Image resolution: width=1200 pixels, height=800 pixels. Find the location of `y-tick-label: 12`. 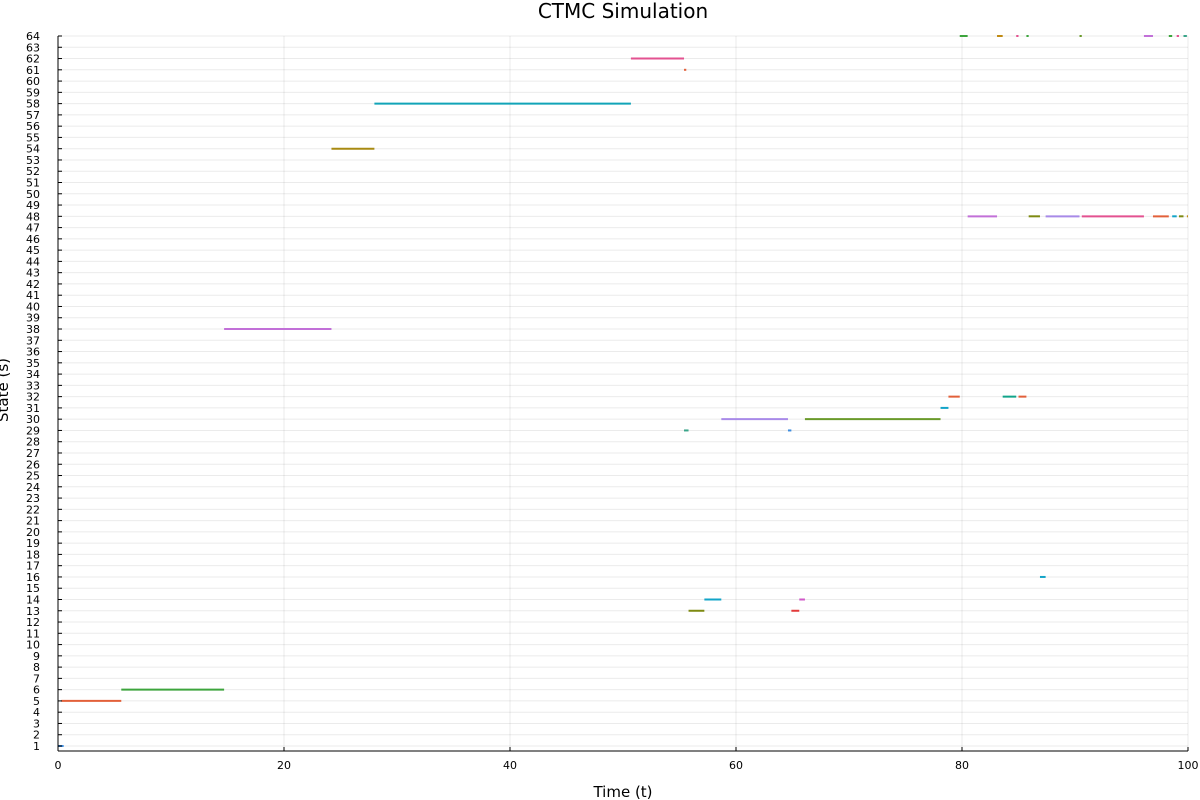

y-tick-label: 12 is located at coordinates (33, 622).